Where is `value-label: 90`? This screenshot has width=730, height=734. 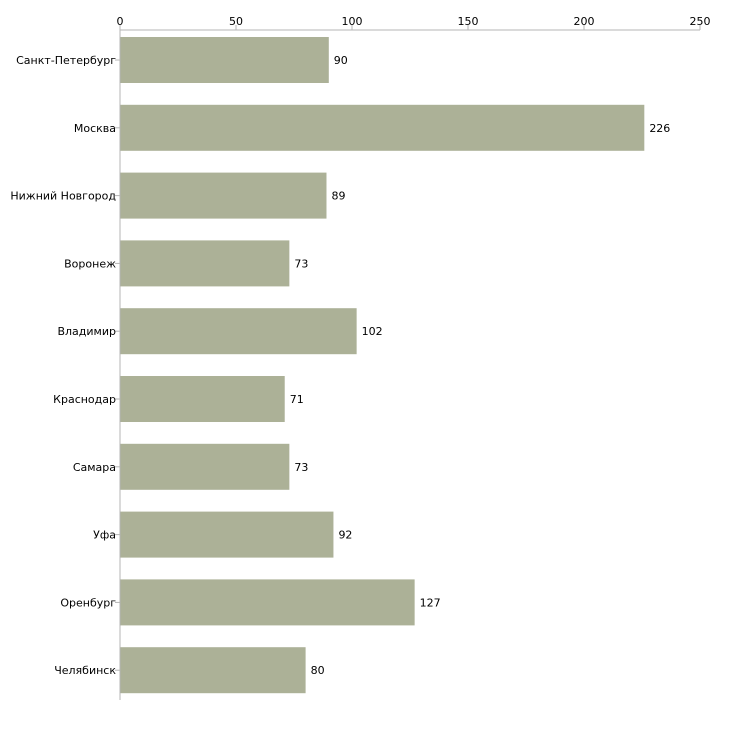 value-label: 90 is located at coordinates (341, 60).